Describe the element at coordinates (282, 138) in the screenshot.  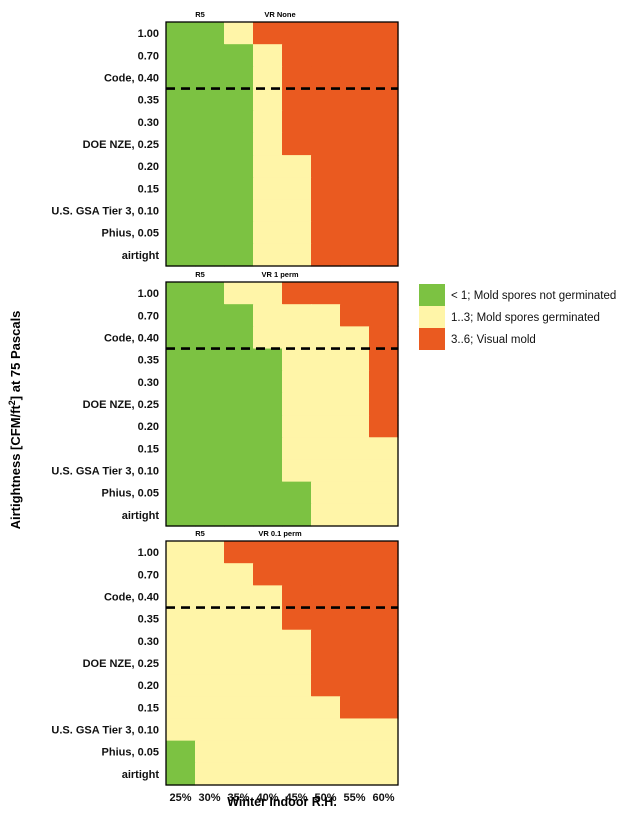
I see `heatmap-panel: R5 VR None` at that location.